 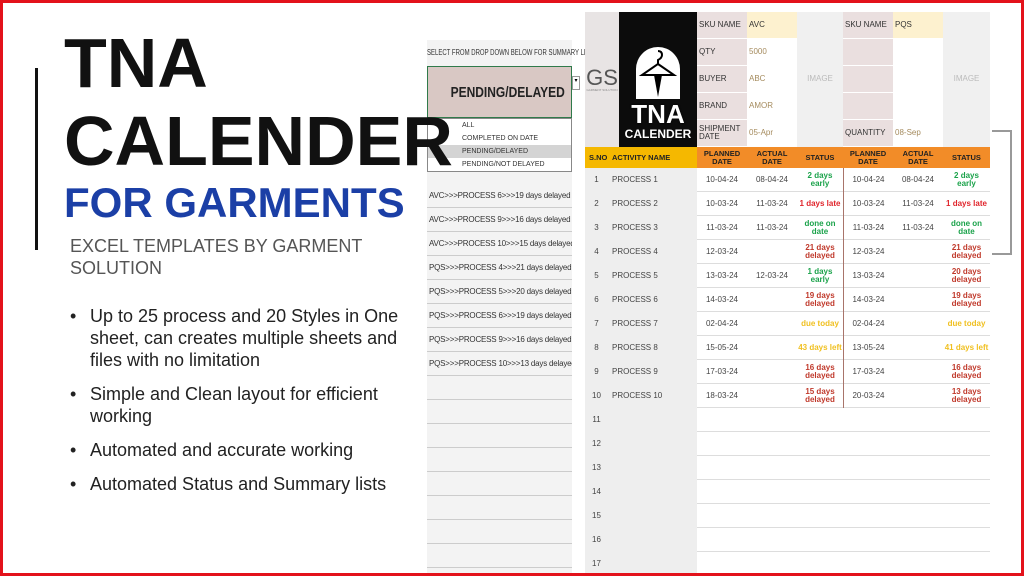 I want to click on dropdown-option: PENDING/NOT DELAYED, so click(x=503, y=164).